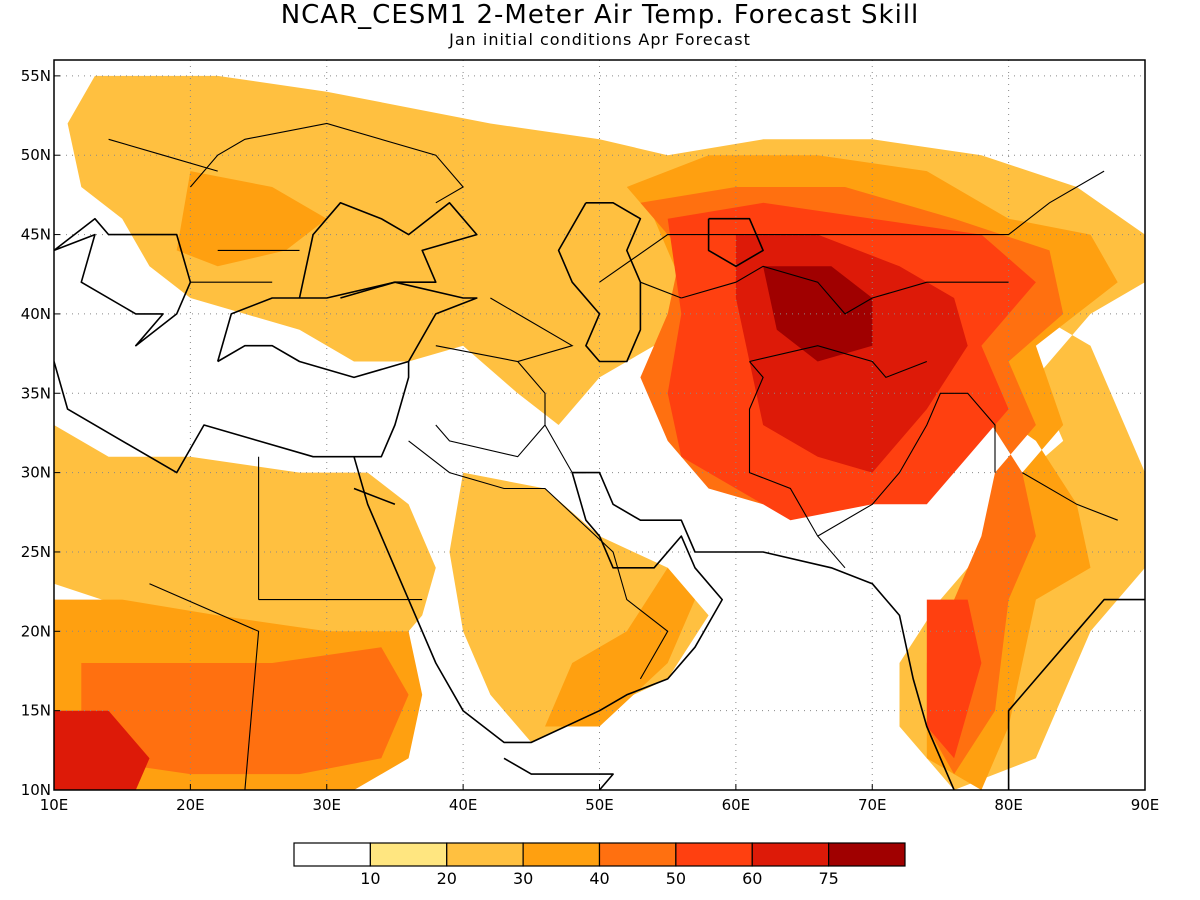 The width and height of the screenshot is (1200, 900). What do you see at coordinates (36, 631) in the screenshot?
I see `y-tick-label: 20N` at bounding box center [36, 631].